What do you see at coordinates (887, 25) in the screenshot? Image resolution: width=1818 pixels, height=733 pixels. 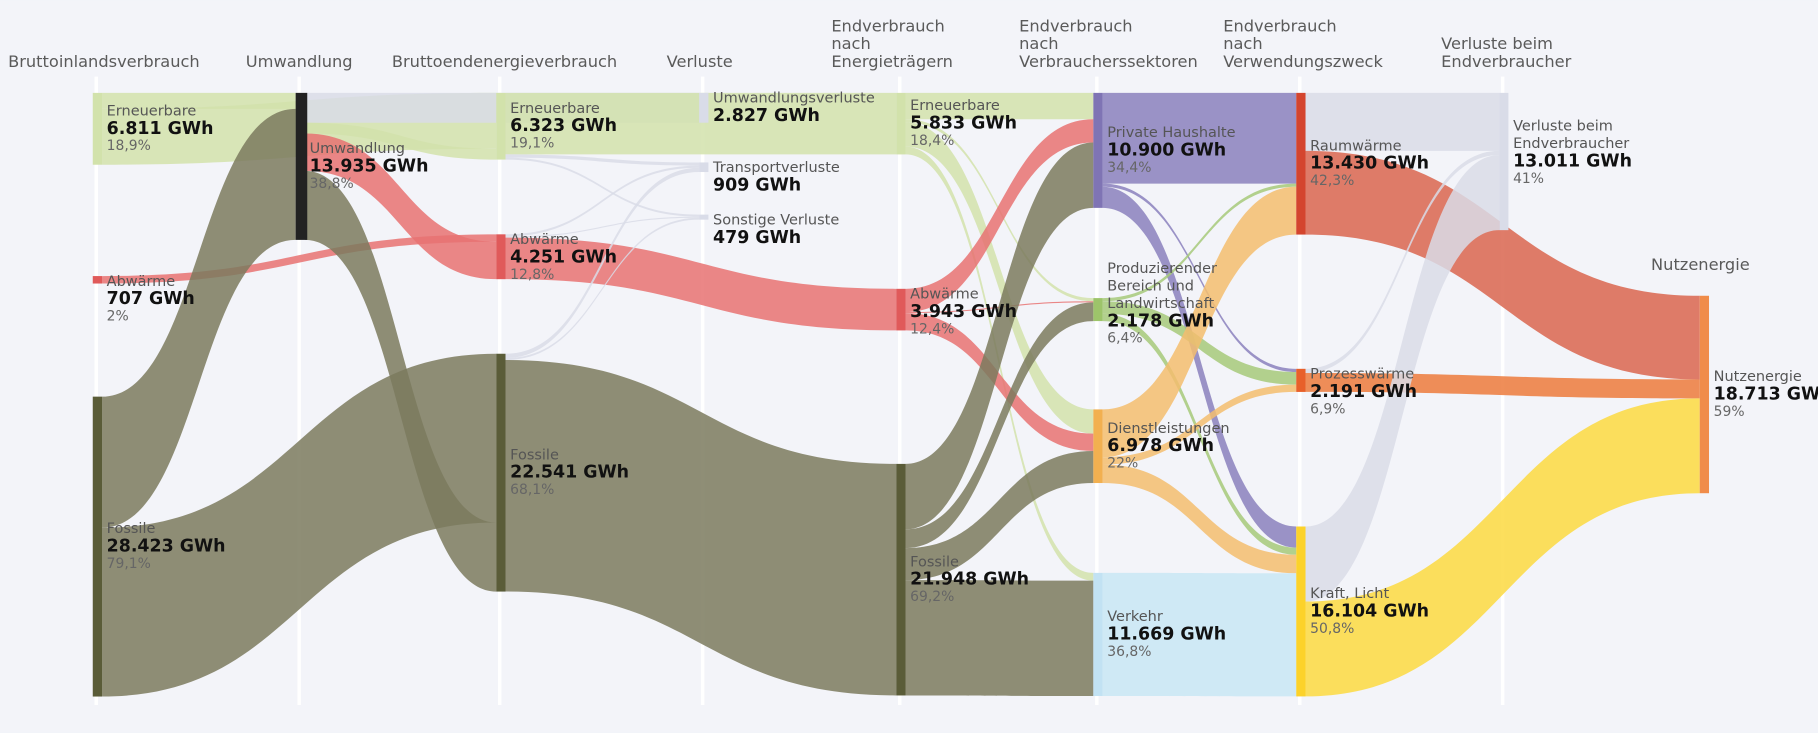 I see `column-header: Endverbrauch` at bounding box center [887, 25].